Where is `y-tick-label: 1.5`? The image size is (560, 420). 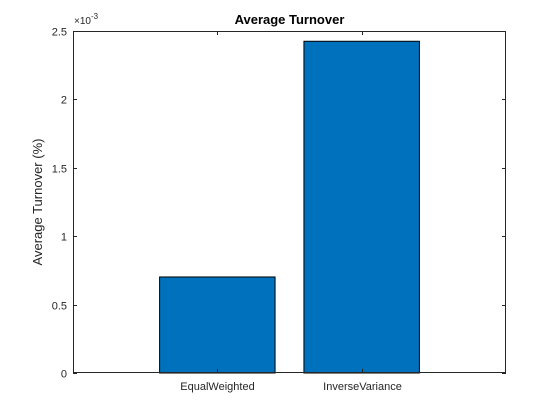
y-tick-label: 1.5 is located at coordinates (59, 170).